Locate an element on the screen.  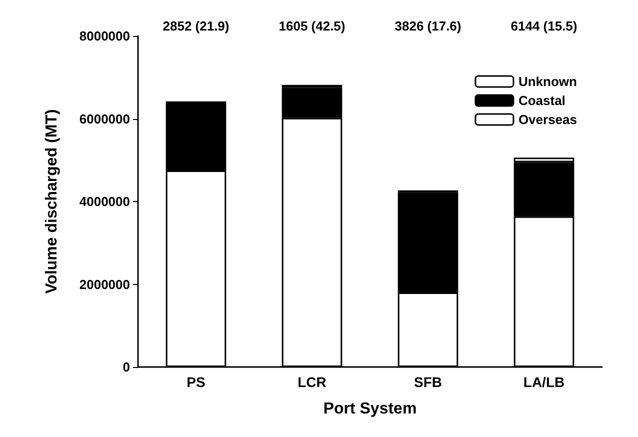
y-tick-label: 8000000 is located at coordinates (104, 36).